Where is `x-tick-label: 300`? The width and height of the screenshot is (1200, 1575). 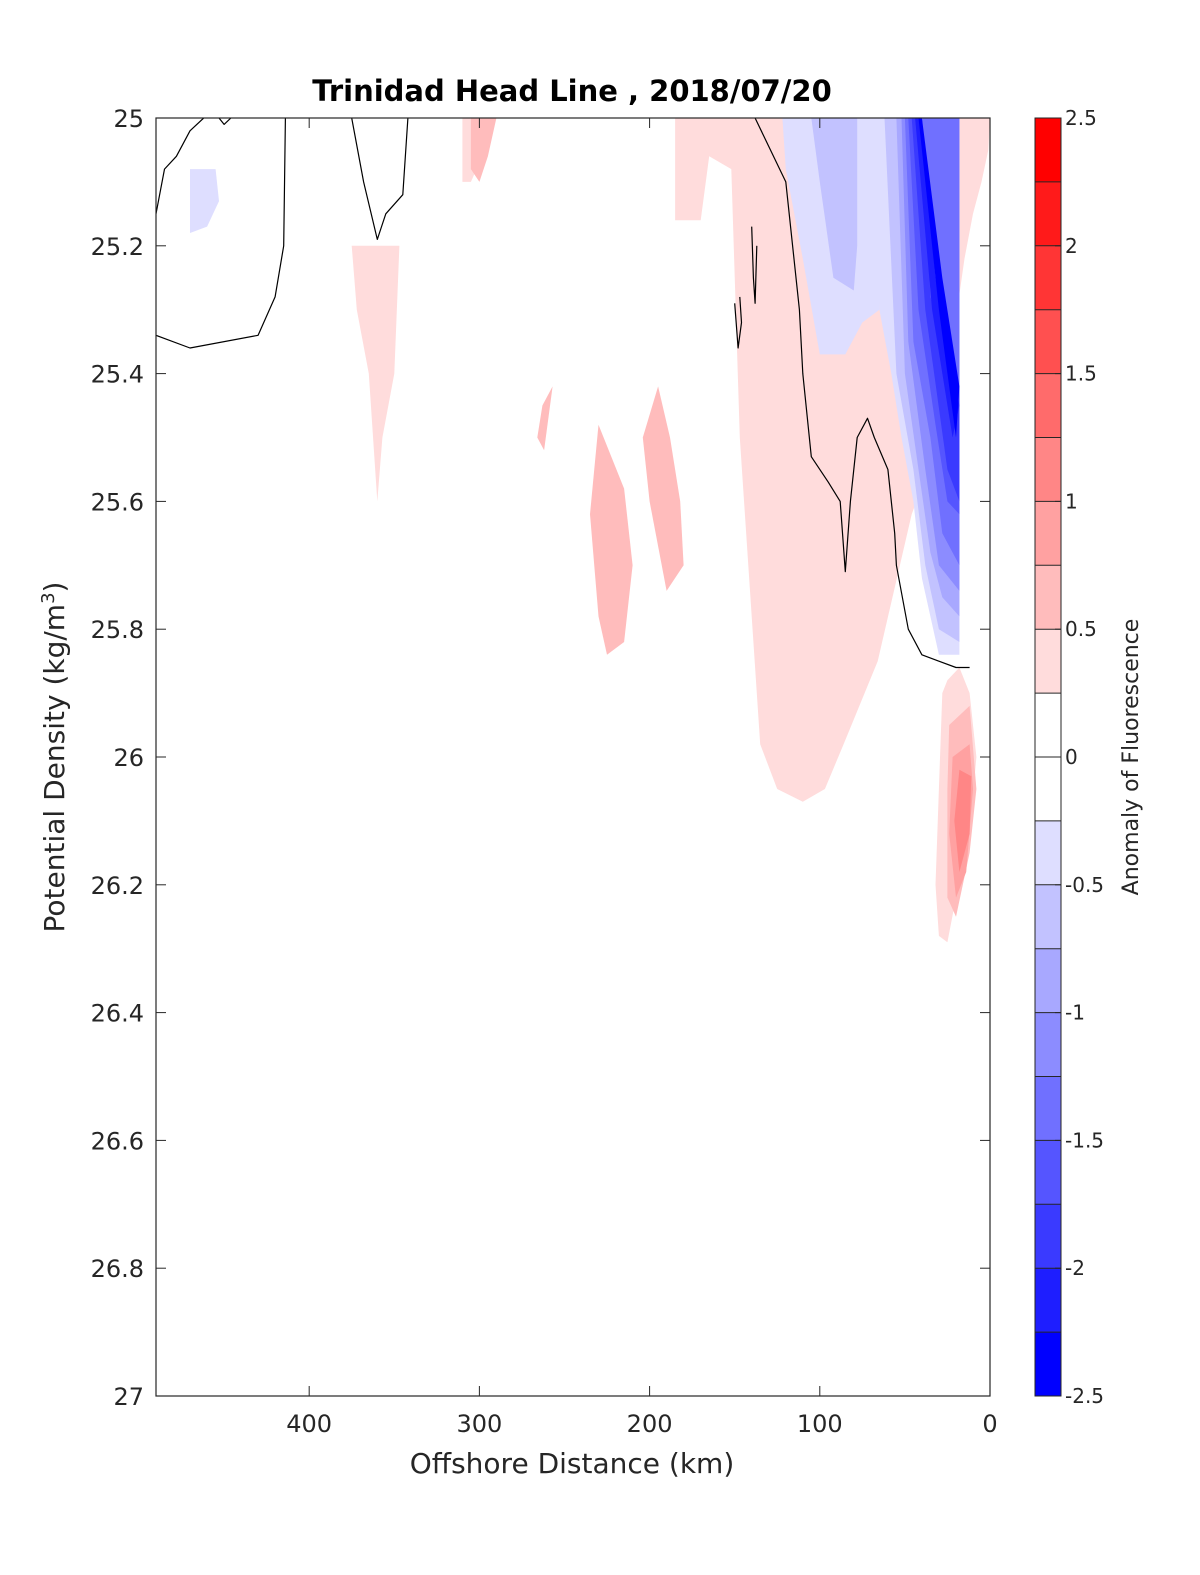 x-tick-label: 300 is located at coordinates (479, 1424).